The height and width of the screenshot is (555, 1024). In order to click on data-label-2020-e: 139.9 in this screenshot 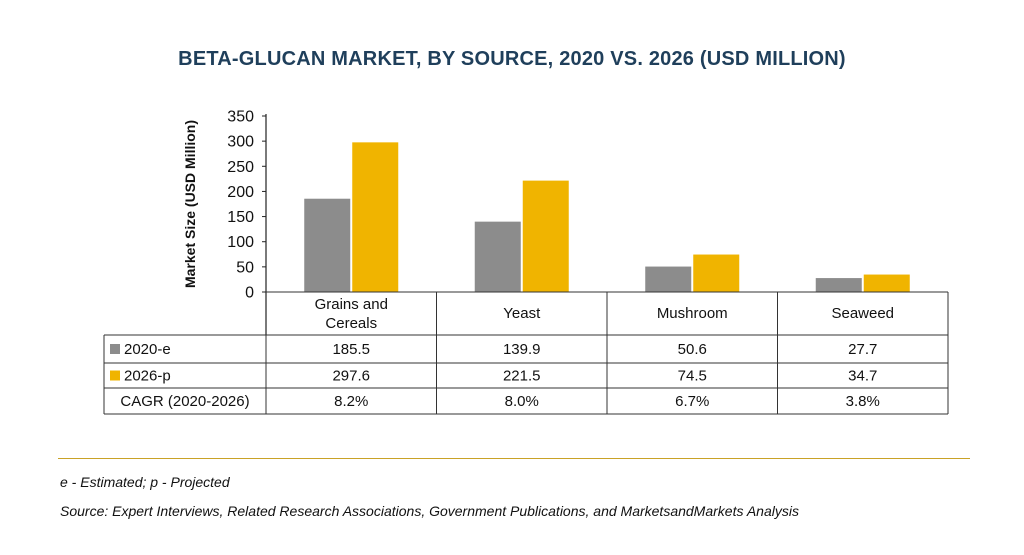, I will do `click(522, 349)`.